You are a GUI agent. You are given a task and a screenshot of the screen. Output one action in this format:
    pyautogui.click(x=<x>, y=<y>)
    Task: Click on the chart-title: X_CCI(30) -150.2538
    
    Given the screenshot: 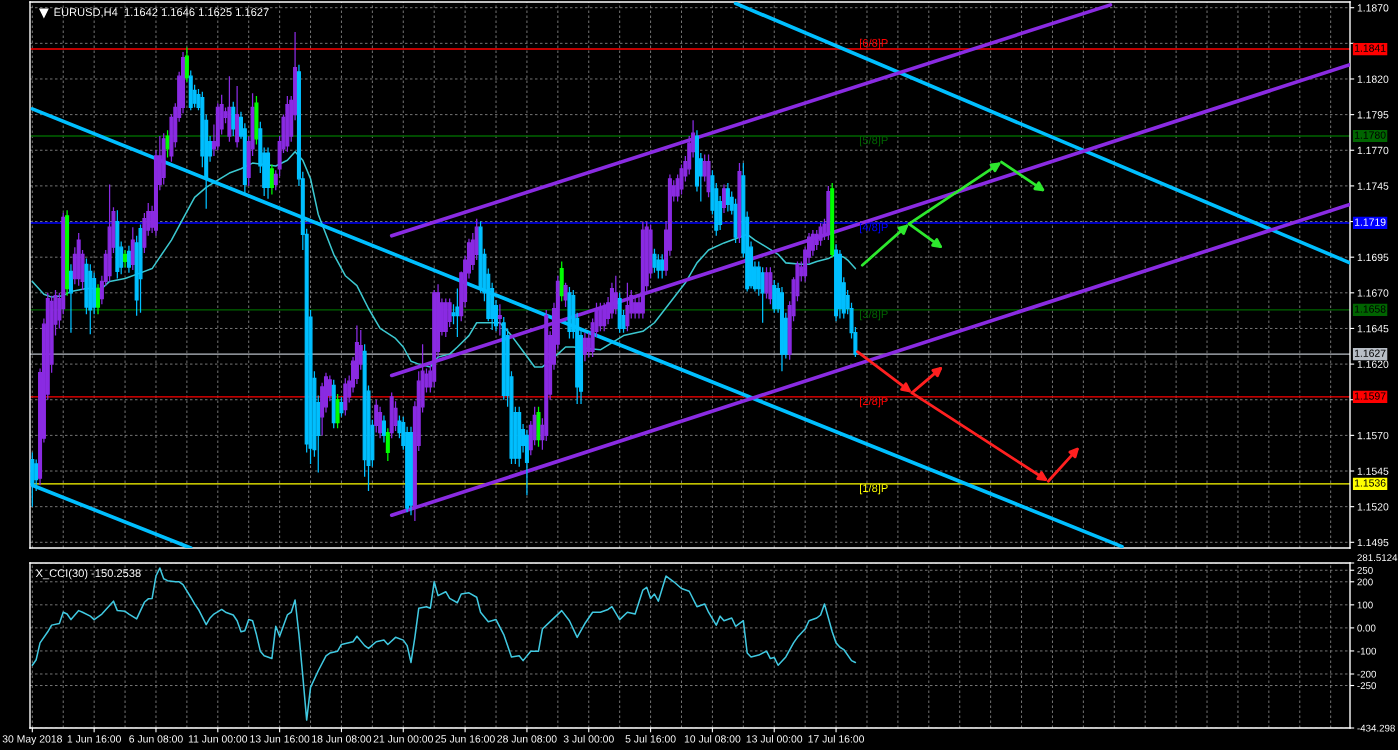 What is the action you would take?
    pyautogui.click(x=88, y=574)
    